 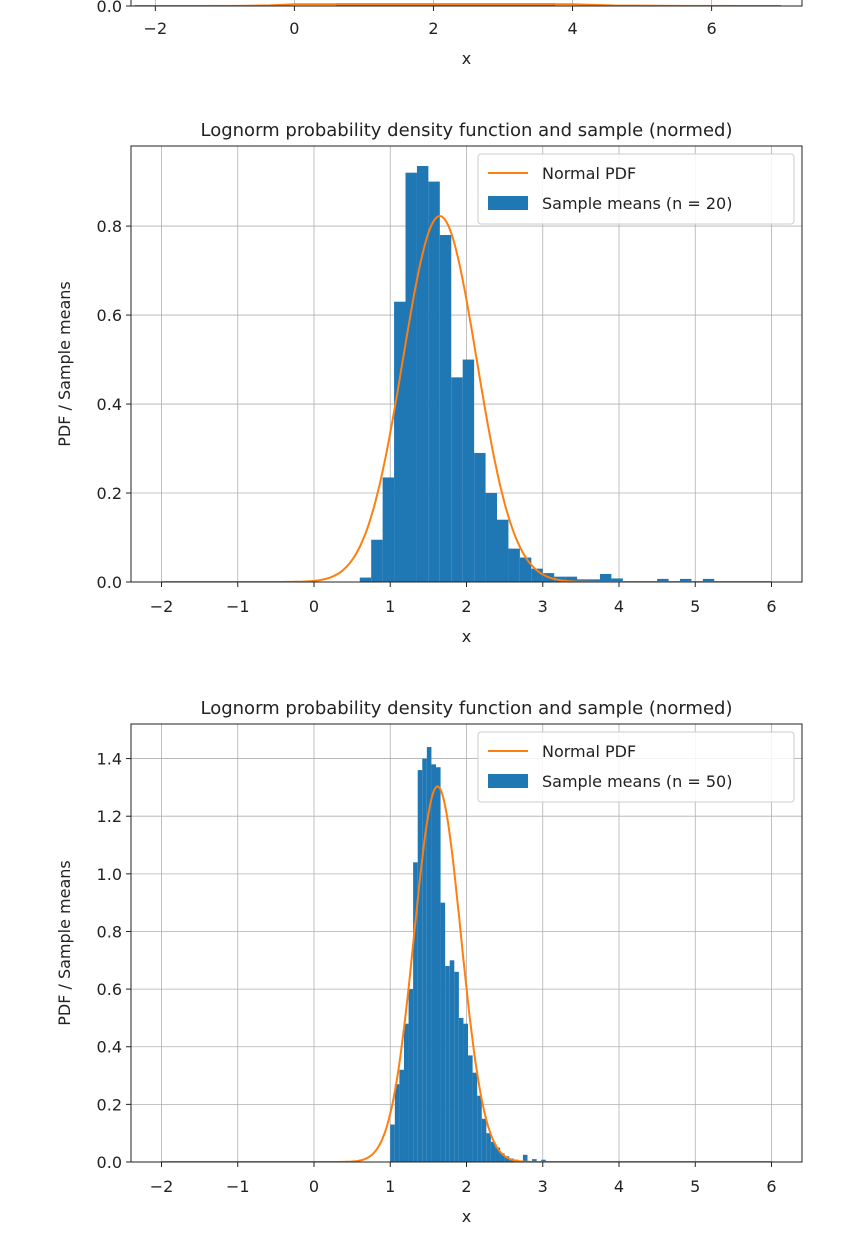 I want to click on y-tick-label: 1.0, so click(x=109, y=874).